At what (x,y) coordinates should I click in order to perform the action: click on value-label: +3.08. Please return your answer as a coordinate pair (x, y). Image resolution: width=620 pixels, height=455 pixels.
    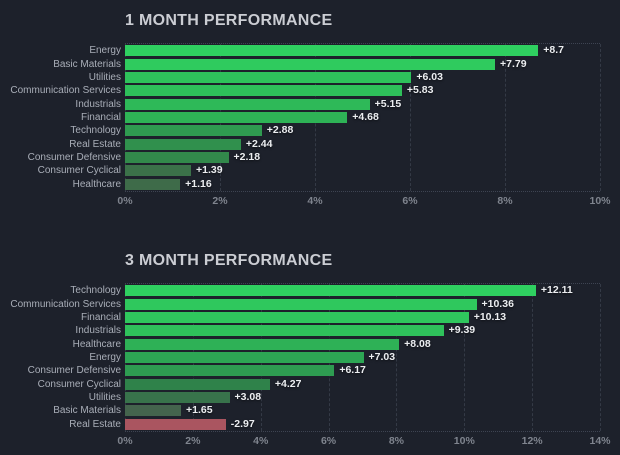
    Looking at the image, I should click on (248, 397).